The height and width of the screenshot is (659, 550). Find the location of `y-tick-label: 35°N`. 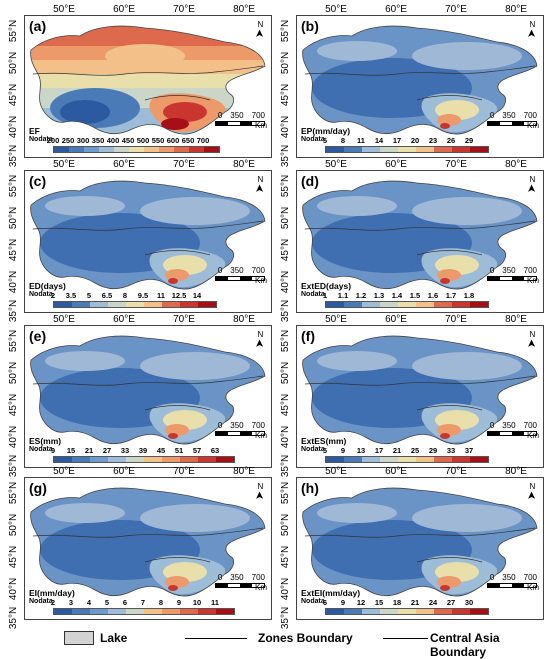

y-tick-label: 35°N is located at coordinates (13, 618).